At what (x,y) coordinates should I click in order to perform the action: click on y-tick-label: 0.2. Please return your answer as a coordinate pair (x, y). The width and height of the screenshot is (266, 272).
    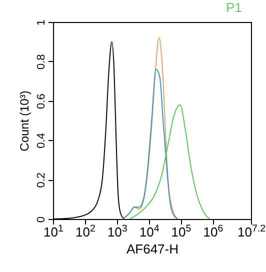
    Looking at the image, I should click on (42, 180).